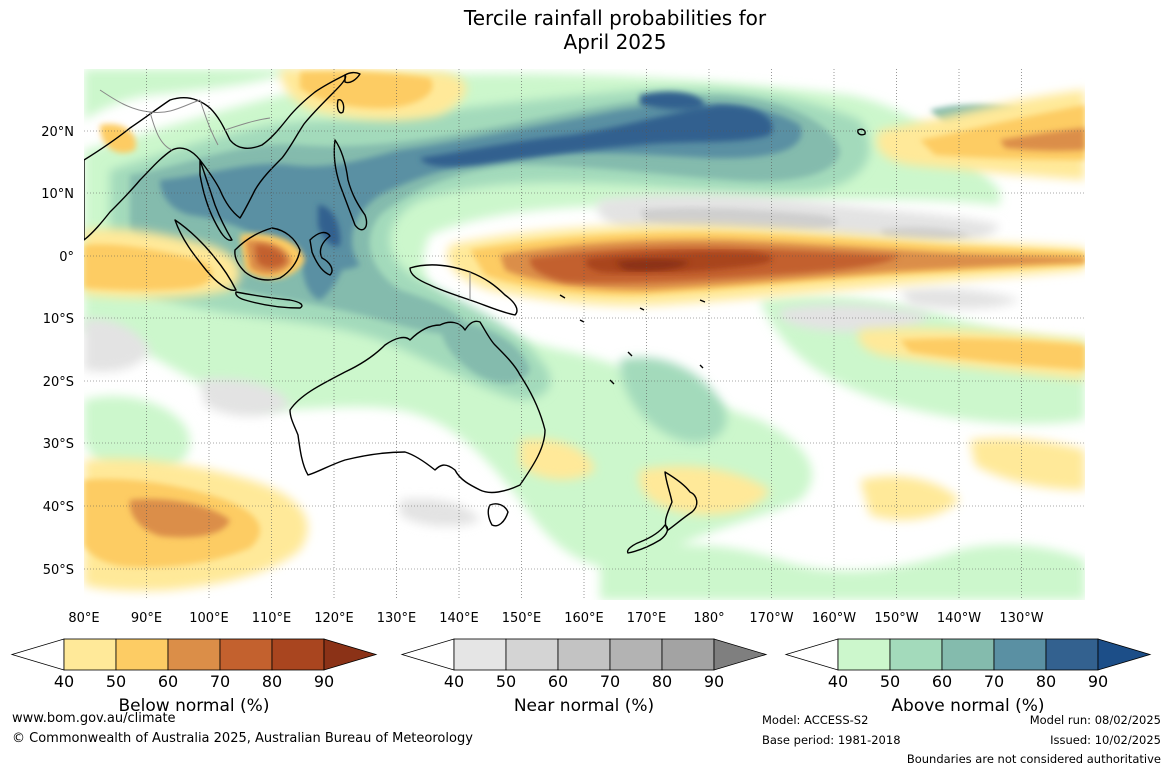 The width and height of the screenshot is (1173, 770). Describe the element at coordinates (57, 132) in the screenshot. I see `lat-label: 20°N` at that location.